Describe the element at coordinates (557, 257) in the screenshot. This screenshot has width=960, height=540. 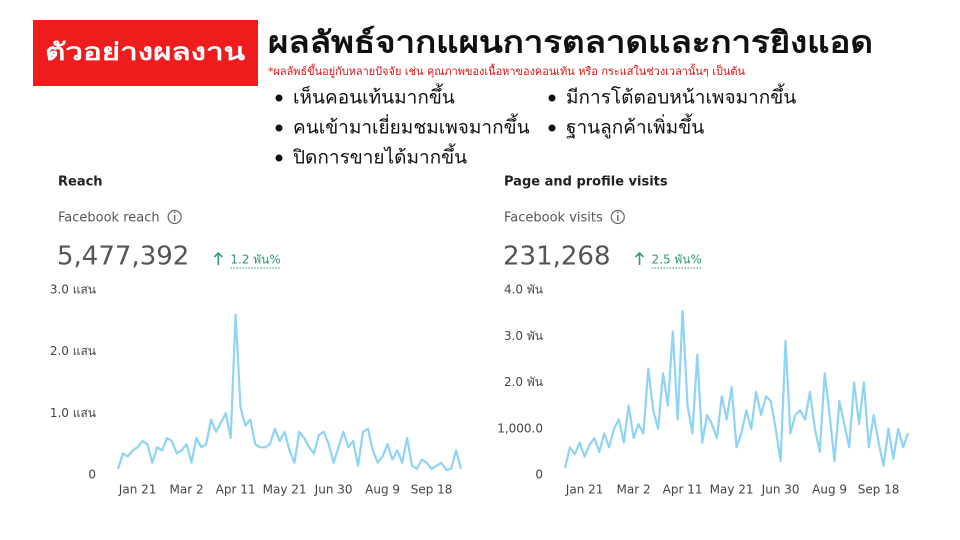
I see `total-value: 231,268` at that location.